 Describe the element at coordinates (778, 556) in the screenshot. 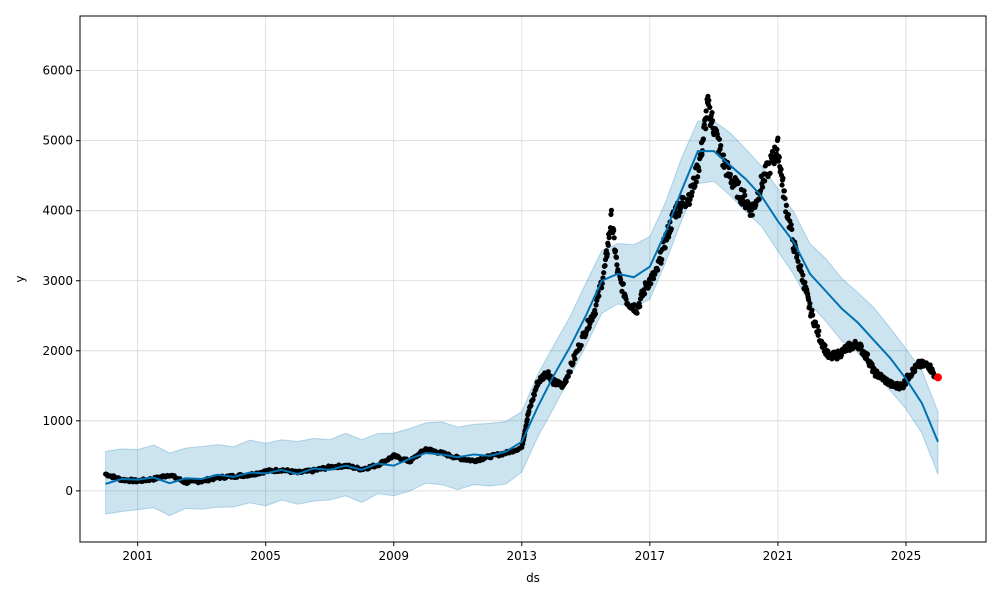

I see `x-tick-label: 2021` at that location.